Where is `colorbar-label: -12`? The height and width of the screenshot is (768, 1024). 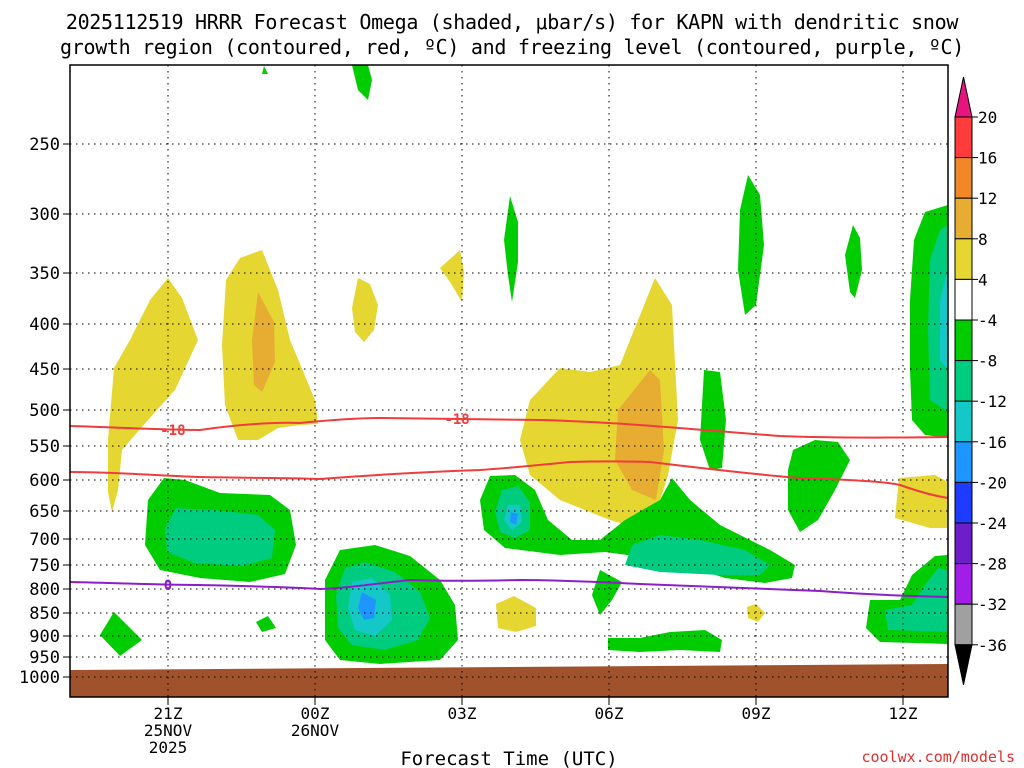
colorbar-label: -12 is located at coordinates (992, 401).